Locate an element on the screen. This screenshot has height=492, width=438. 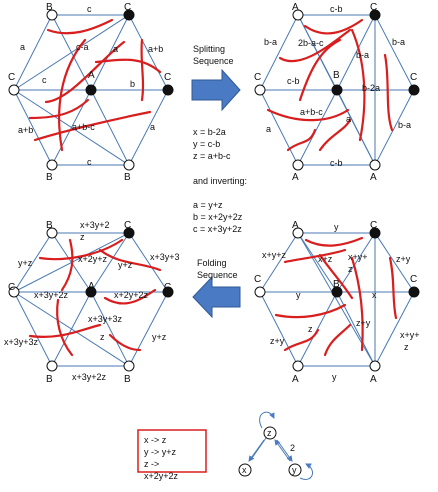
loop-arrow is located at coordinates (267, 420).